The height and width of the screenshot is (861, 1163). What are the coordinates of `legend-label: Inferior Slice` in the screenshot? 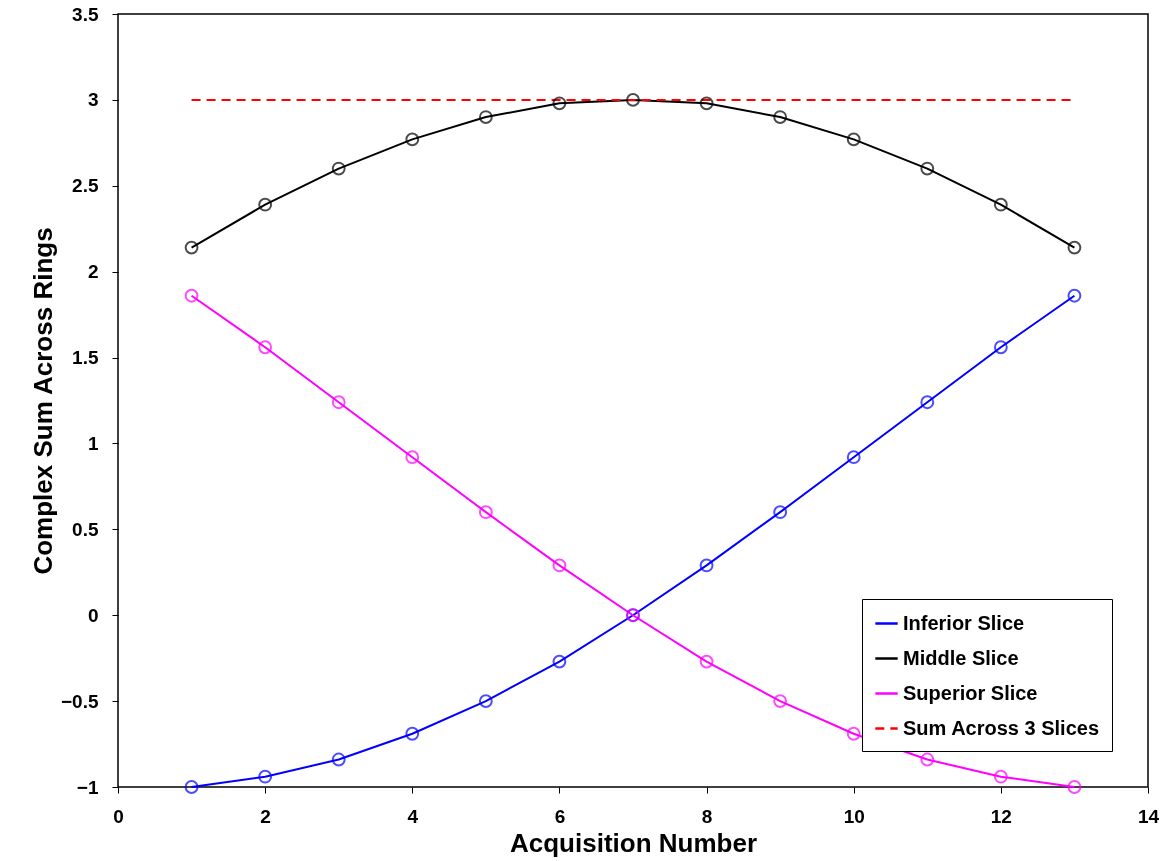 It's located at (964, 622).